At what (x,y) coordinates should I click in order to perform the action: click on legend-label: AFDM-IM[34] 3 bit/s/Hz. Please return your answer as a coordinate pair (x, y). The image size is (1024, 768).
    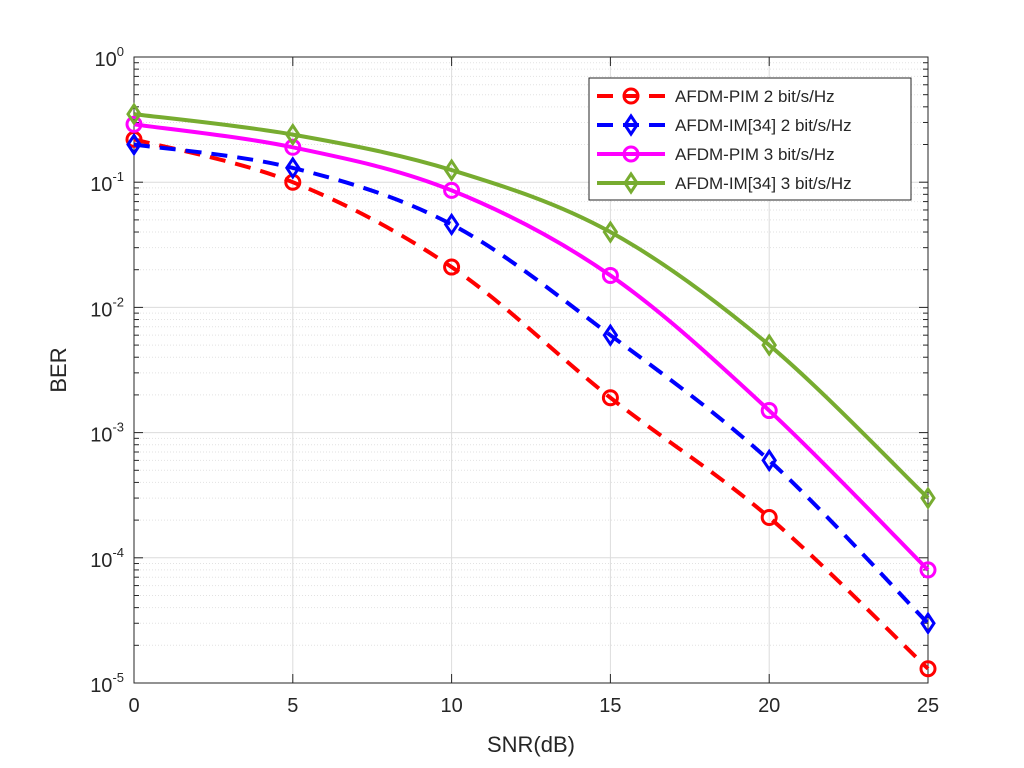
    Looking at the image, I should click on (763, 183).